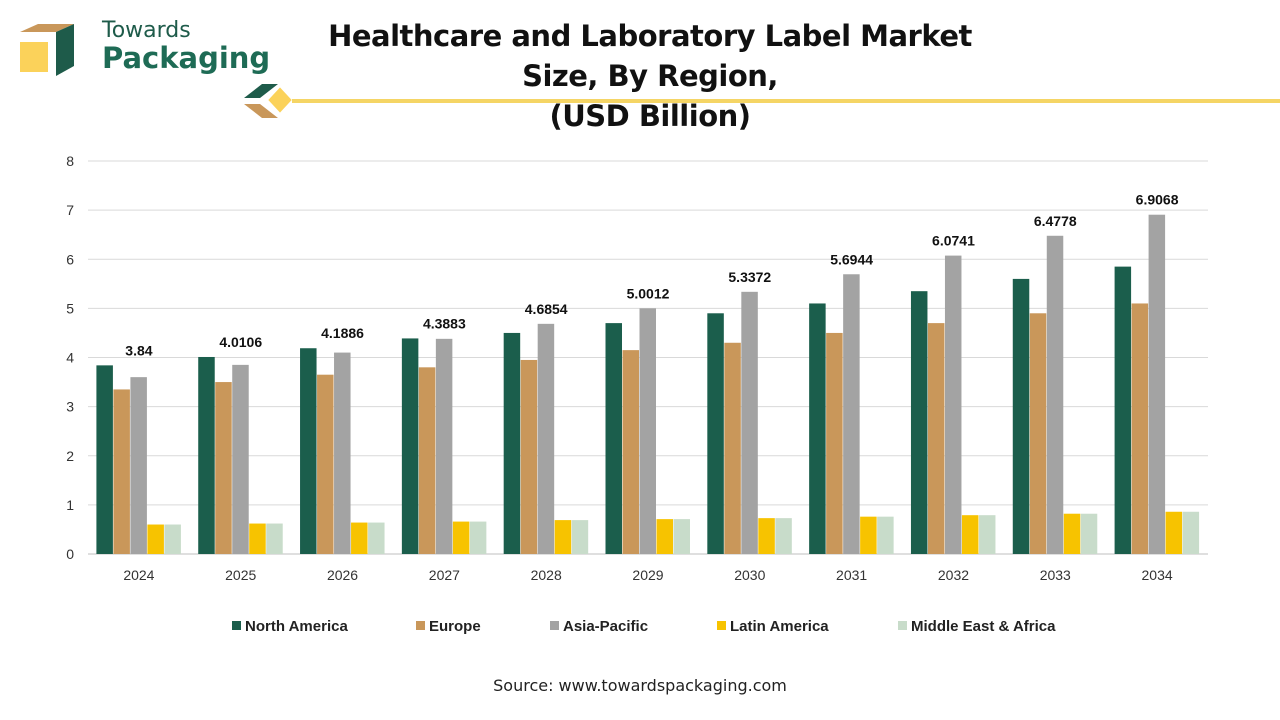  Describe the element at coordinates (47, 50) in the screenshot. I see `logo-box-icon` at that location.